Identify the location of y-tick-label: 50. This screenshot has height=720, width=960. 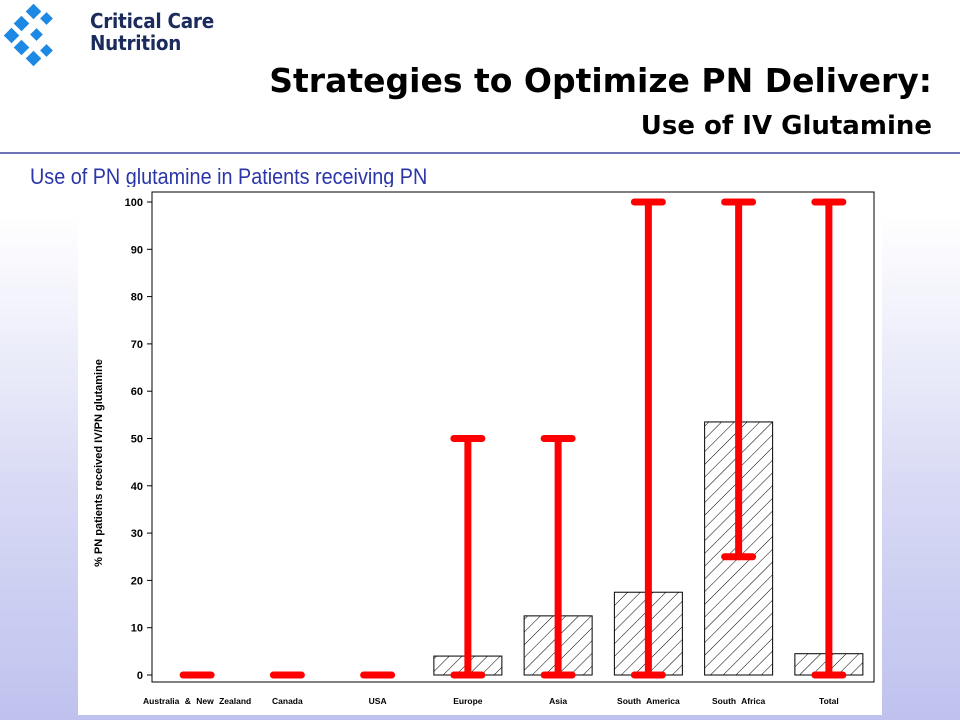
(137, 440).